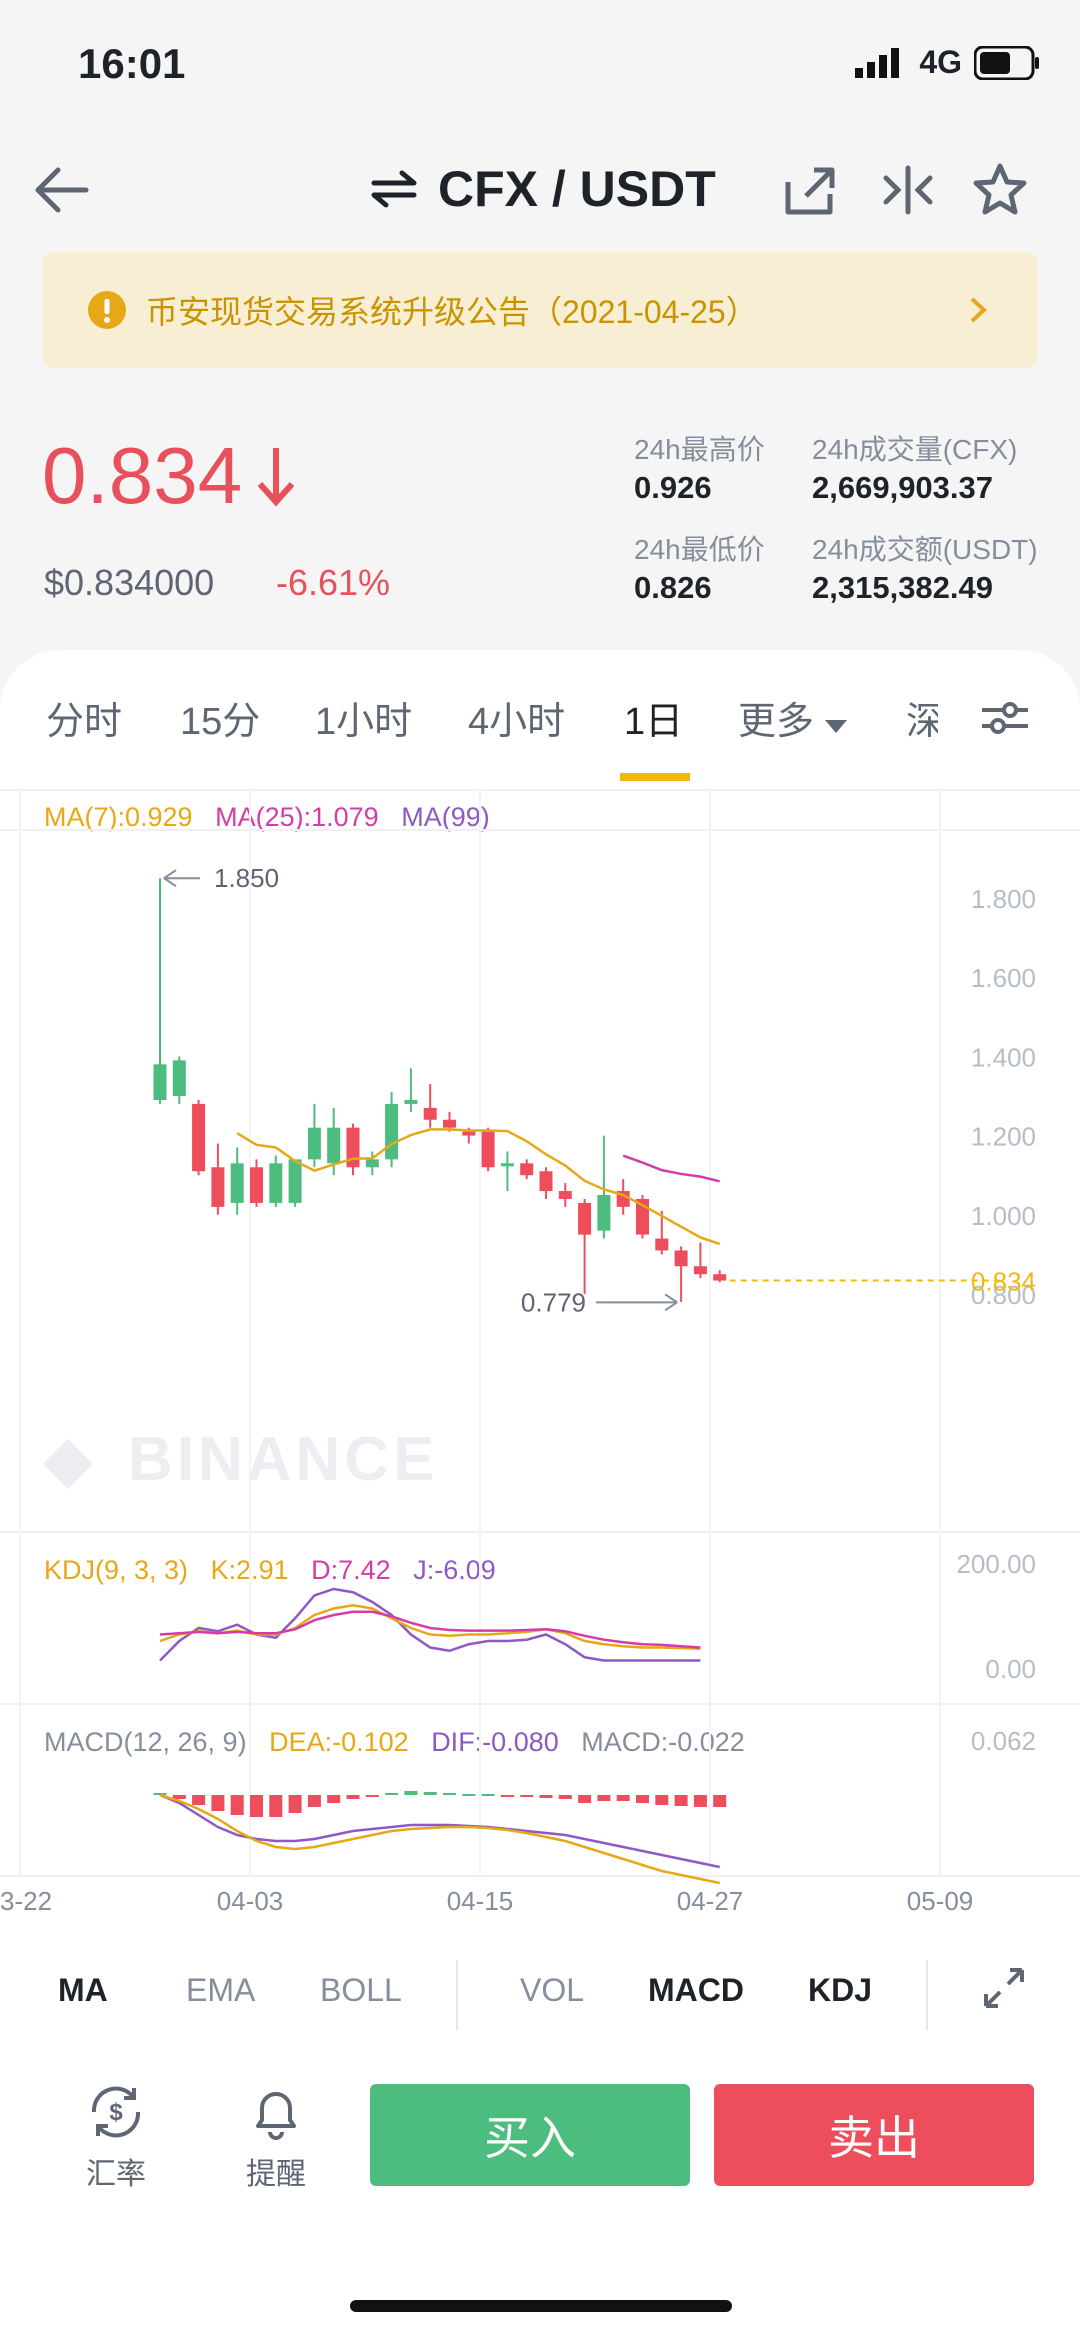  I want to click on ma25-line, so click(671, 1168).